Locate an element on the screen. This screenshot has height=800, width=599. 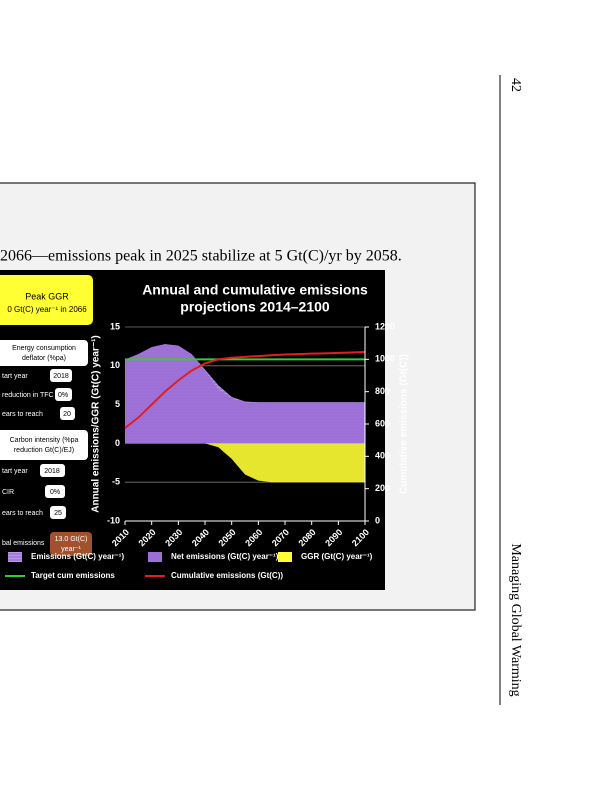
series-line is located at coordinates (245, 390).